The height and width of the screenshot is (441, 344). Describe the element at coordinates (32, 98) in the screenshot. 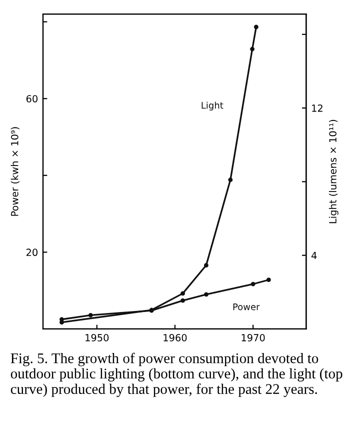

I see `y-tick-label: 60` at that location.